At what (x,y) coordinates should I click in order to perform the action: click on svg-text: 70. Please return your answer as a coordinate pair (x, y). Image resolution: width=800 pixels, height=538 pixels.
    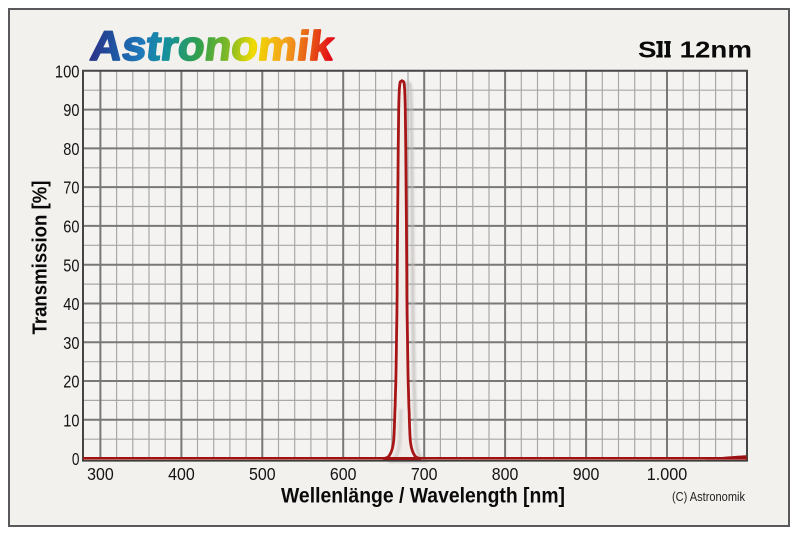
    Looking at the image, I should click on (71, 188).